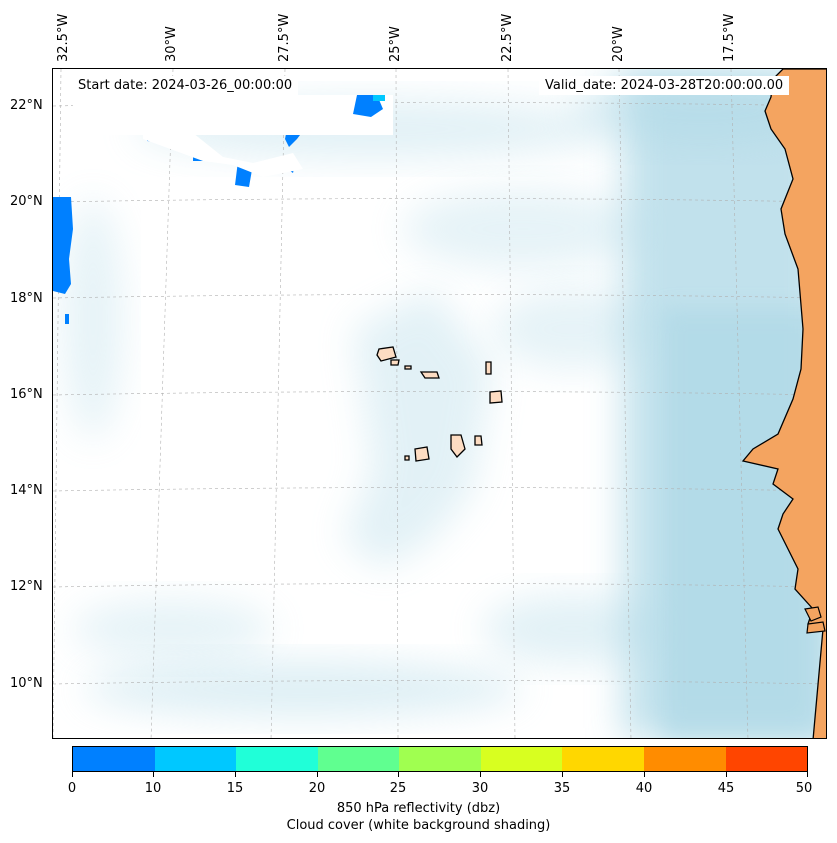  Describe the element at coordinates (726, 788) in the screenshot. I see `colorbar-tick-label-45: 45` at that location.